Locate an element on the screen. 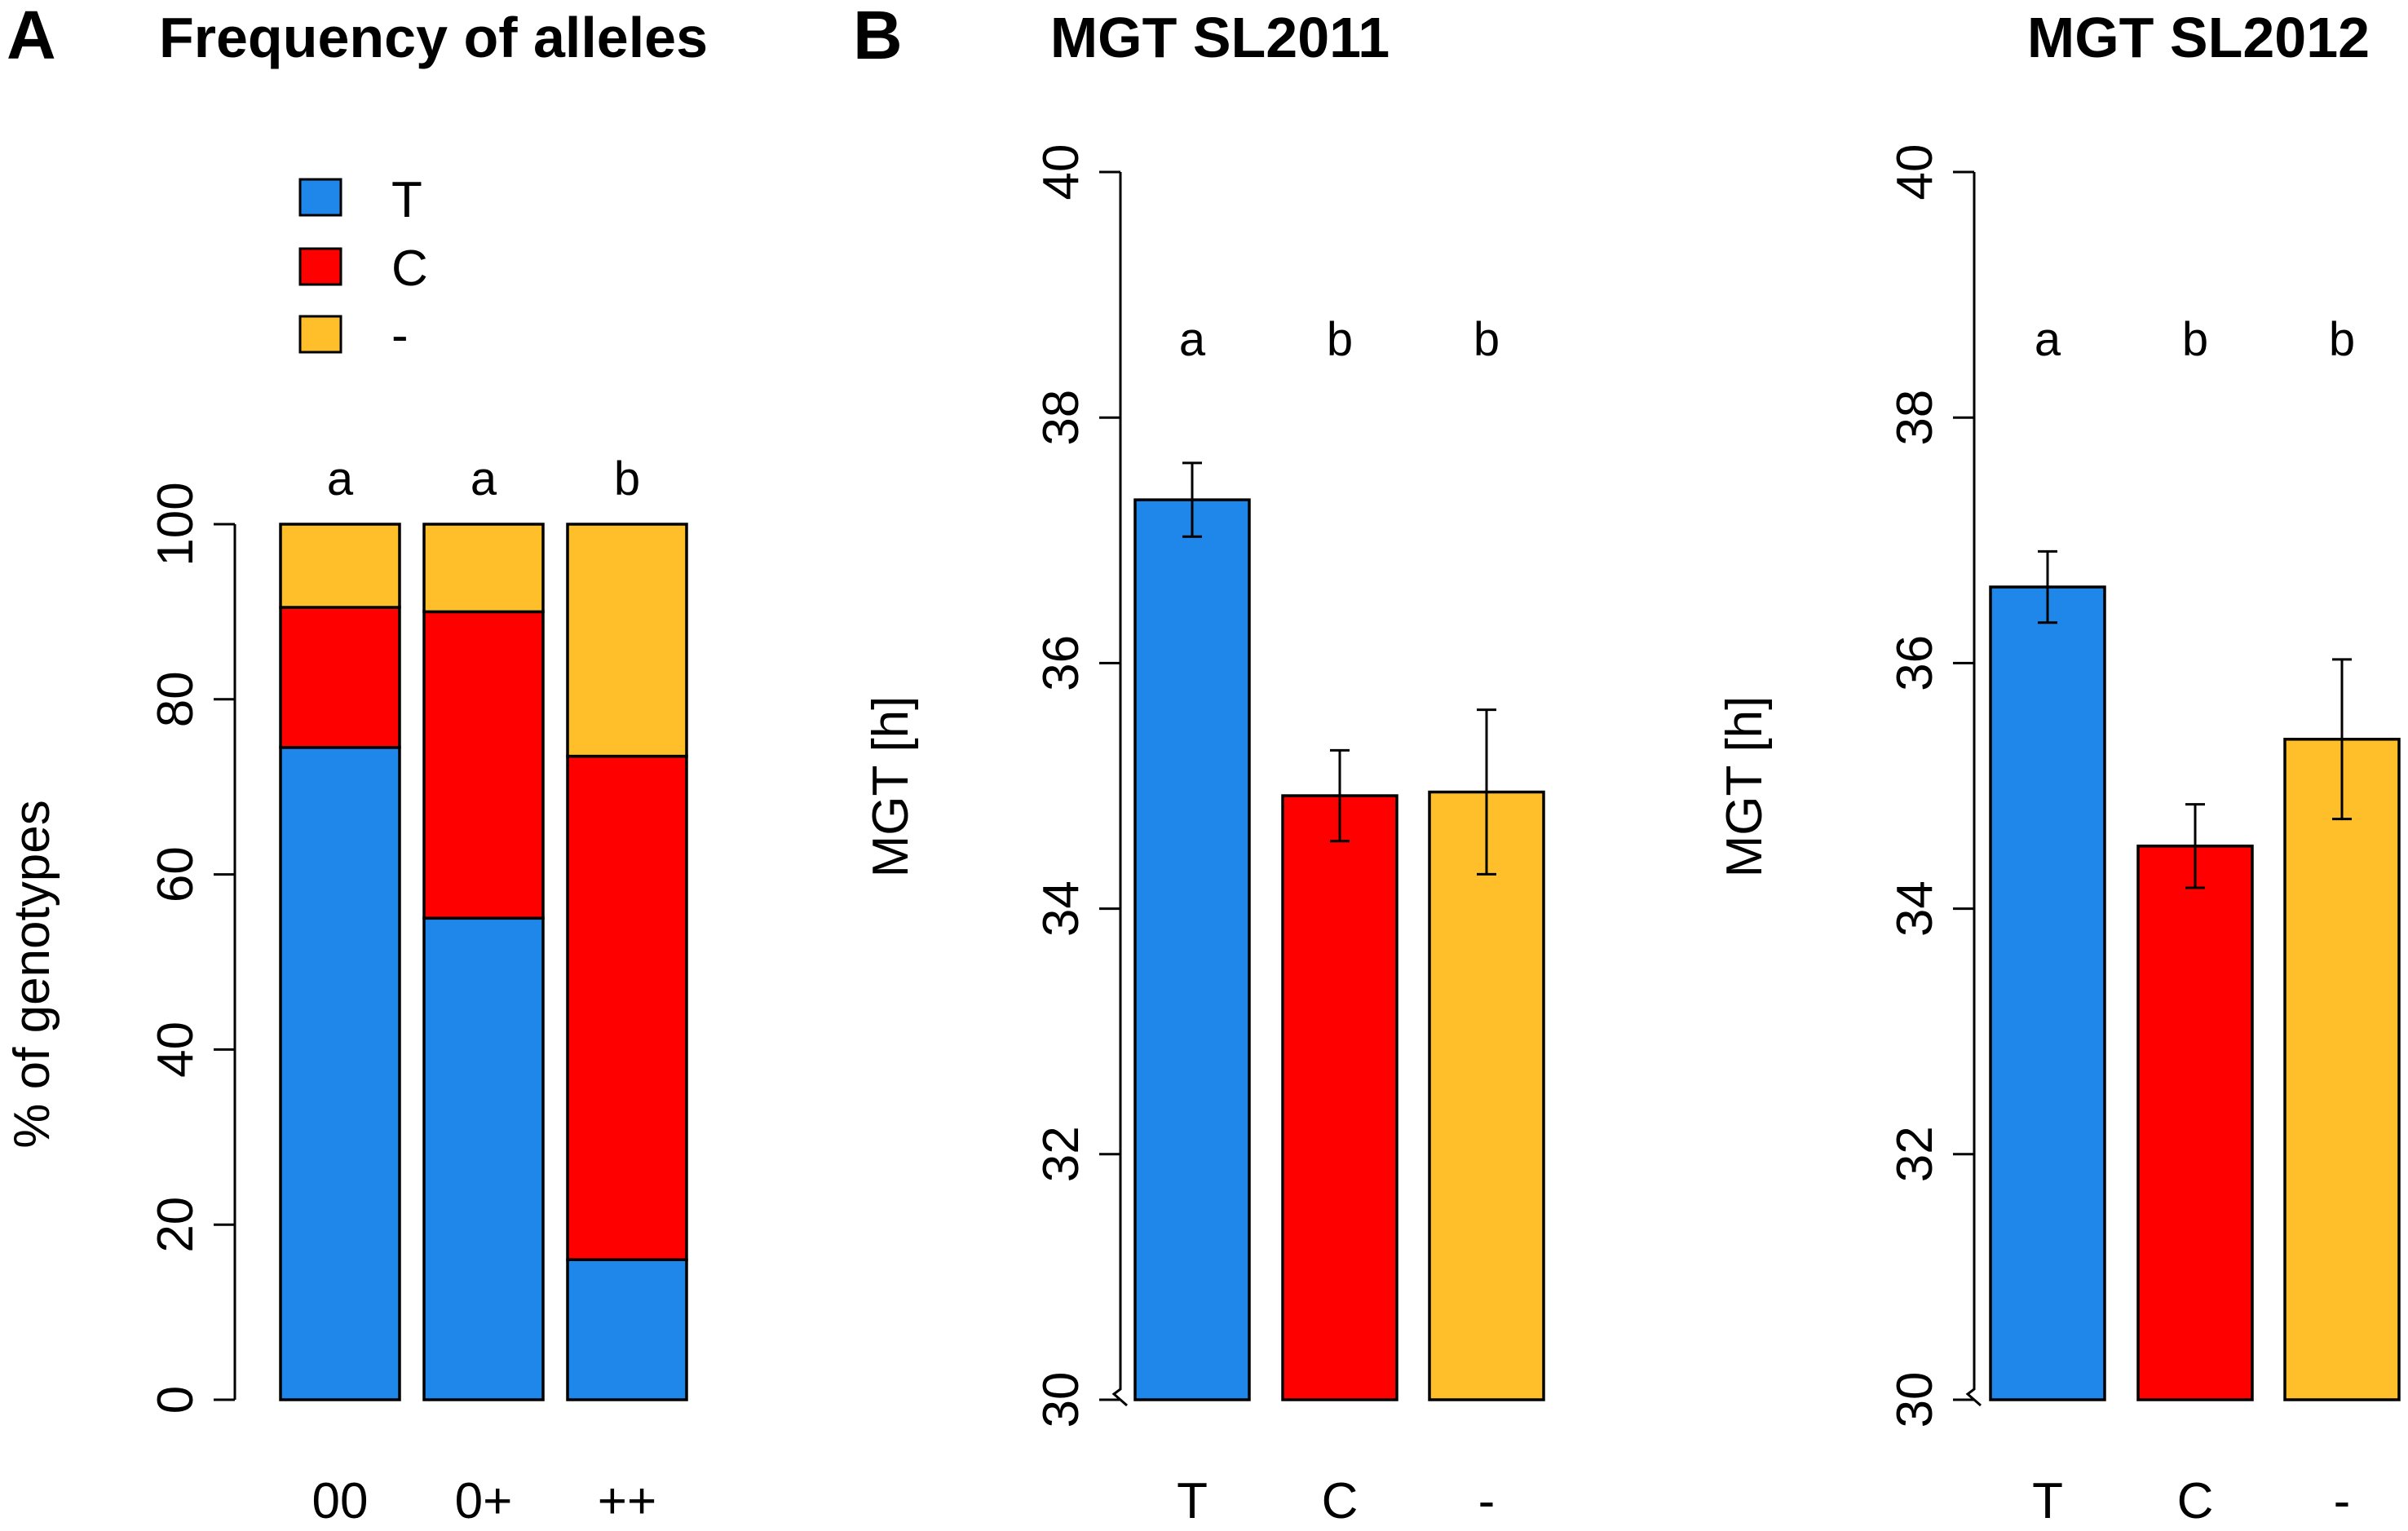 The height and width of the screenshot is (1531, 2408). y-ticks-sl2011: 30 32 34 36 38 40 is located at coordinates (1076, 786).